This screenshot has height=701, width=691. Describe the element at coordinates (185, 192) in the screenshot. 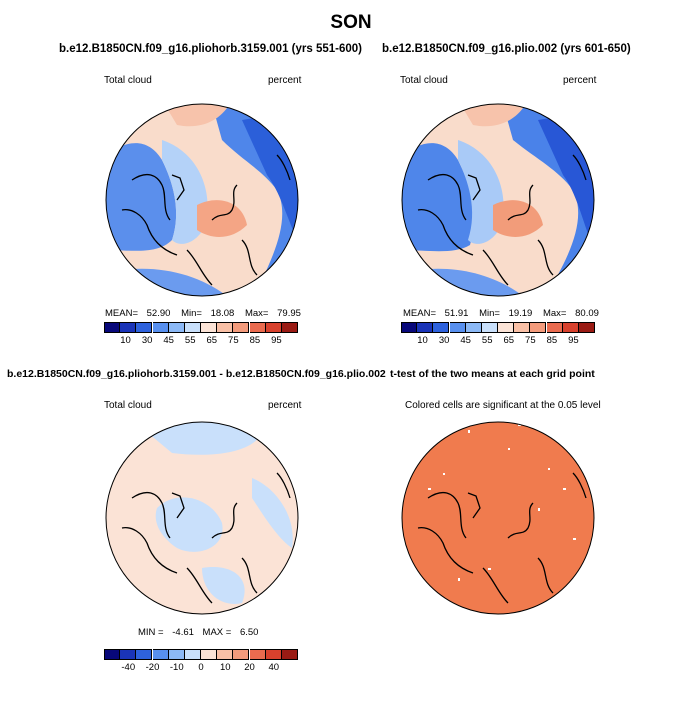

I see `panel-tl-cloud-lightblue` at that location.